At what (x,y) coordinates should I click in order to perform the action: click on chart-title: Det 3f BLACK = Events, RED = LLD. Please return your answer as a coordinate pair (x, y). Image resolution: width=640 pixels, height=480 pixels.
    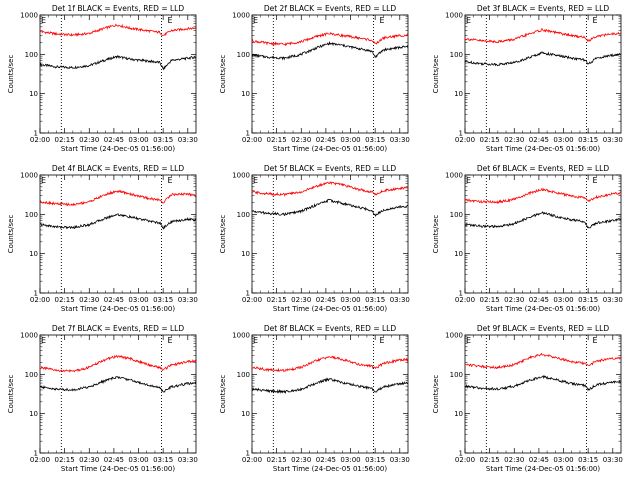
    Looking at the image, I should click on (543, 8).